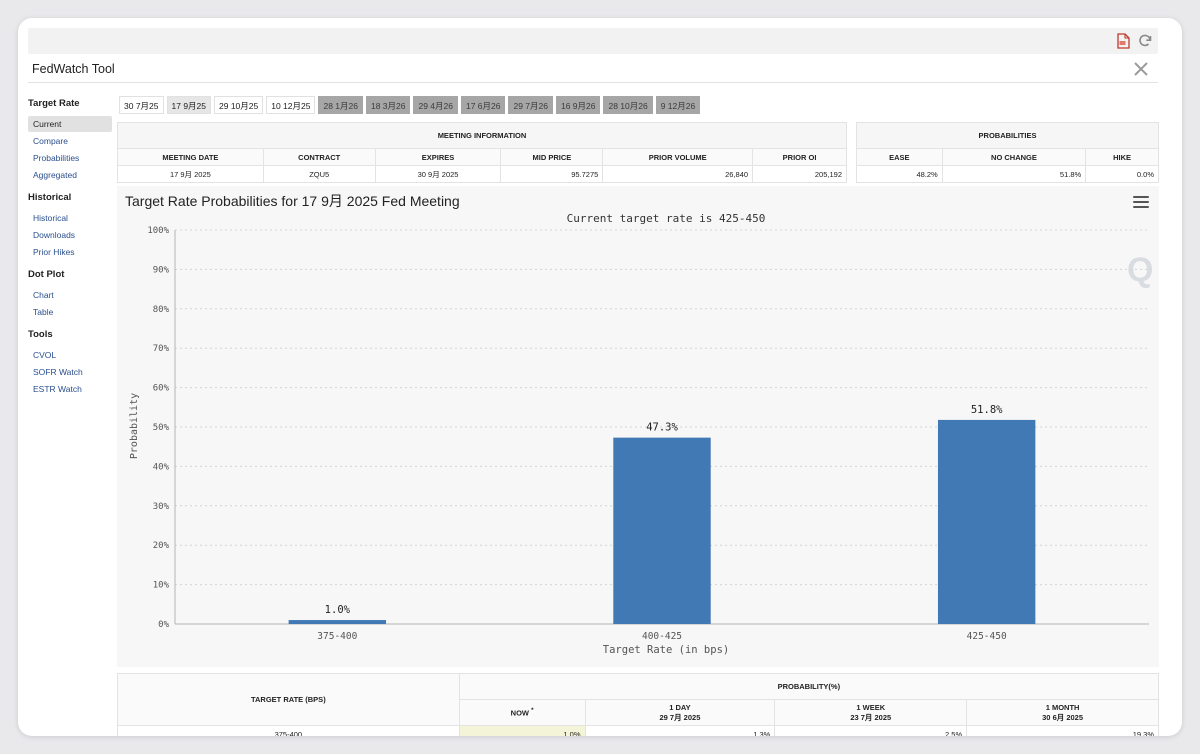 The height and width of the screenshot is (754, 1200). I want to click on chart-subtitle: Current target rate is 425-450, so click(666, 218).